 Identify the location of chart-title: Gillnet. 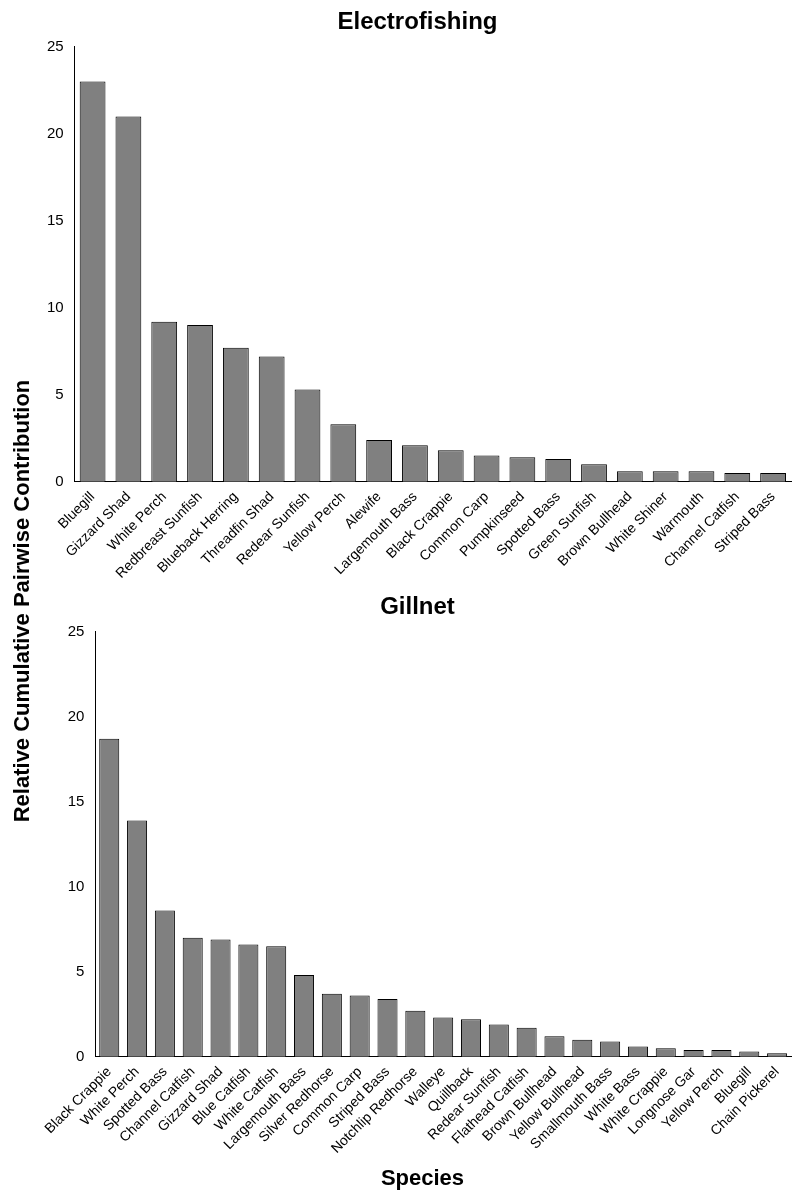
(417, 606).